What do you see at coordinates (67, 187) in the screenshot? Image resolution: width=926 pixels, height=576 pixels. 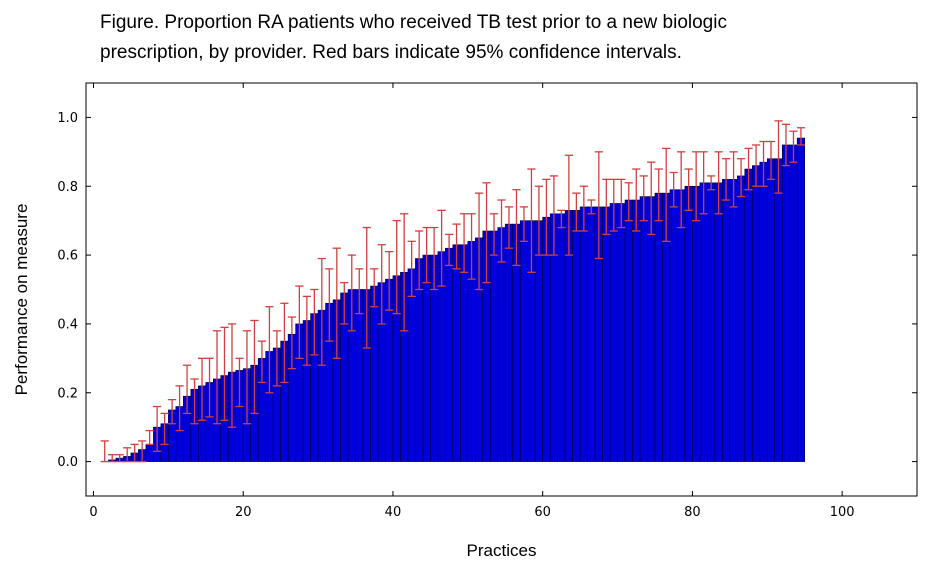 I see `y-tick-label: 0.8` at bounding box center [67, 187].